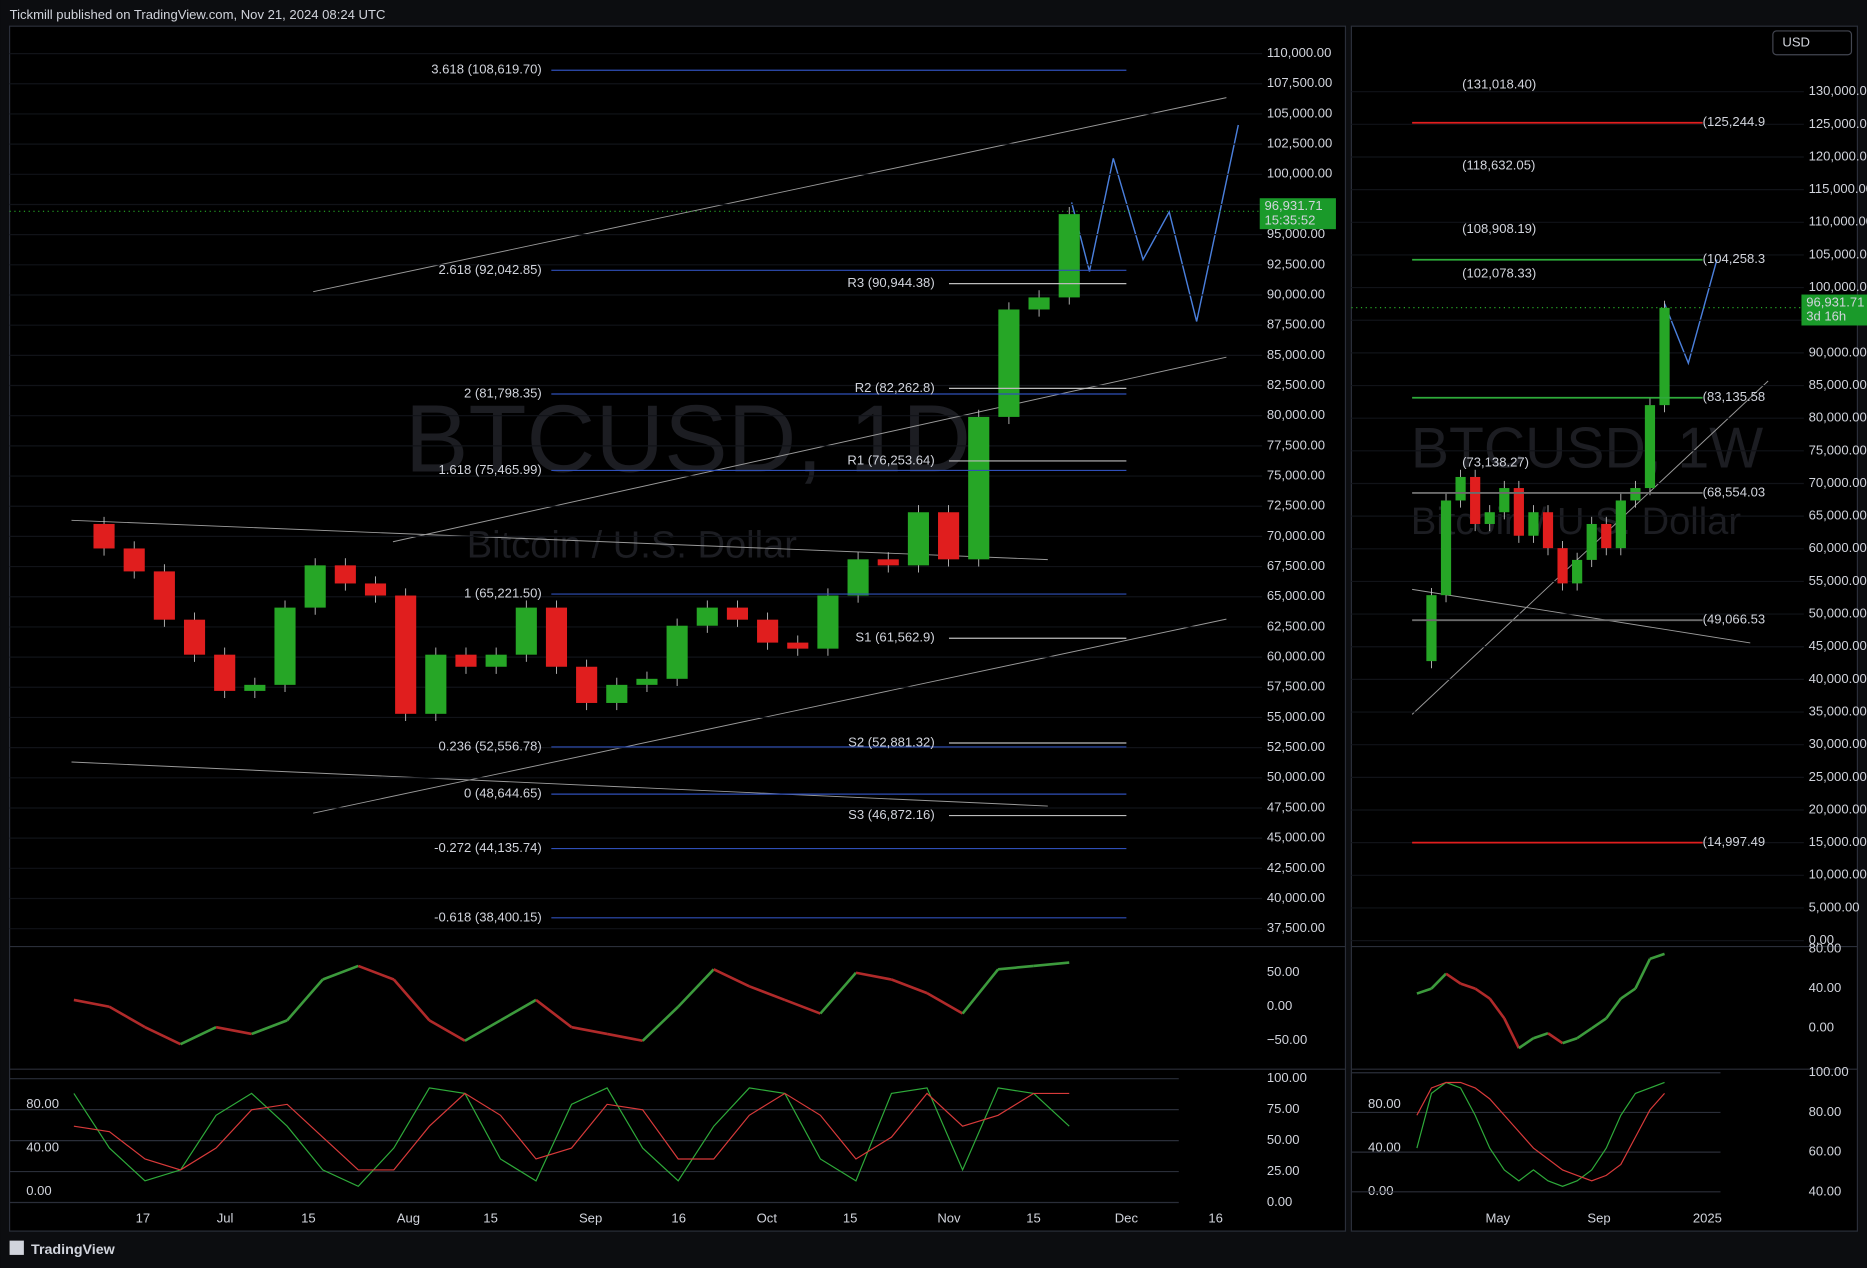 The width and height of the screenshot is (1867, 1268). I want to click on y-tick-label: 120,000.00, so click(1838, 155).